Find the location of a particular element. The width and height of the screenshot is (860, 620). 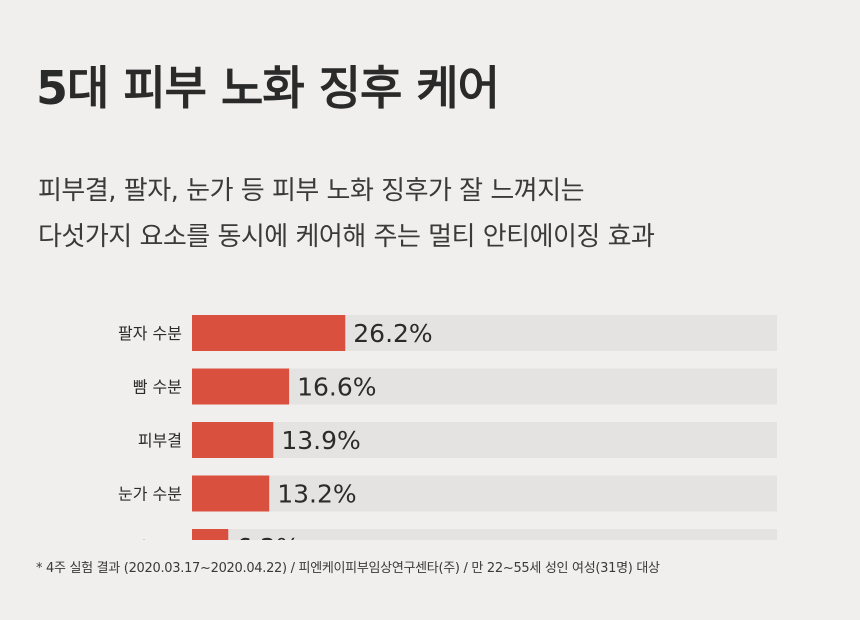

value-label: 13.9% is located at coordinates (320, 440).